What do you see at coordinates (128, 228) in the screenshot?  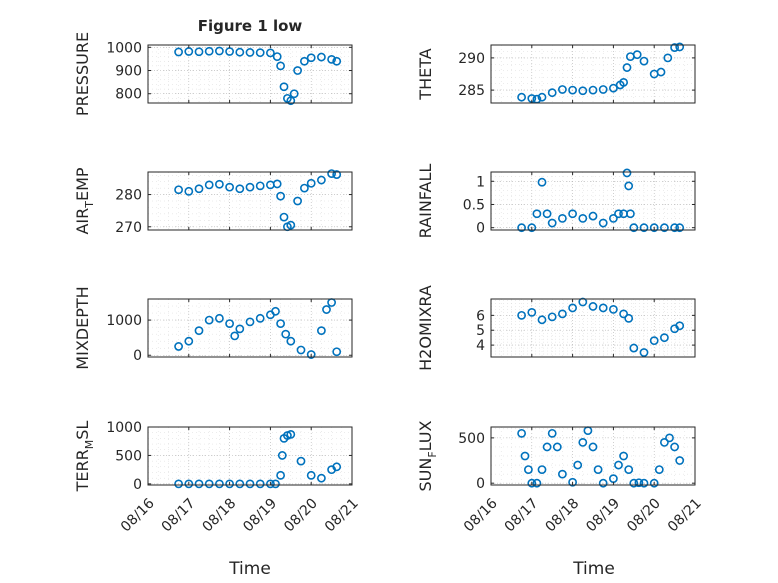 I see `y-tick-label: 270` at bounding box center [128, 228].